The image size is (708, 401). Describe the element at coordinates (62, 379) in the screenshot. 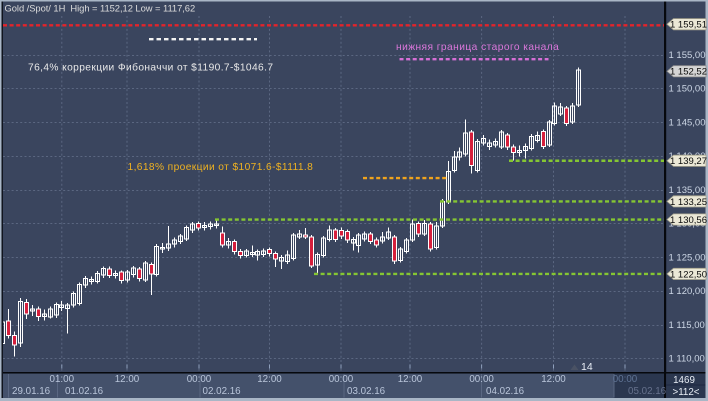

I see `svg-text: 01:00` at that location.